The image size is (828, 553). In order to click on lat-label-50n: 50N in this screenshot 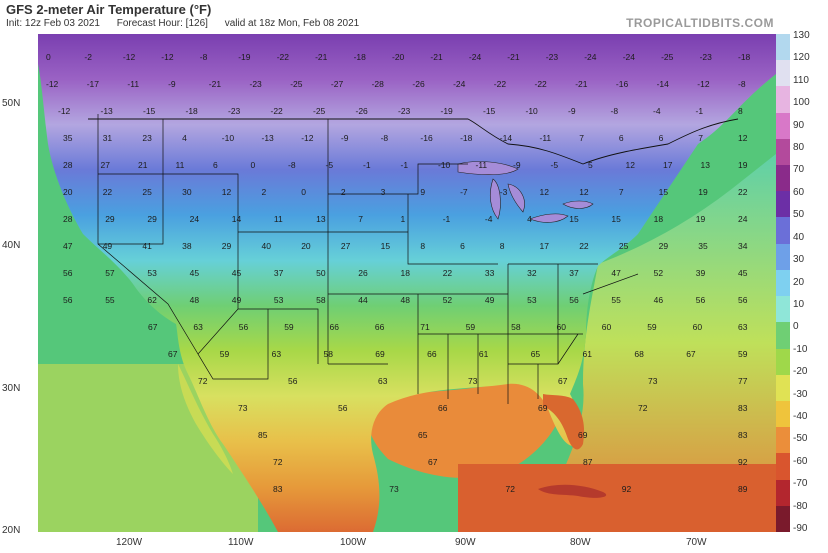, I will do `click(11, 103)`.